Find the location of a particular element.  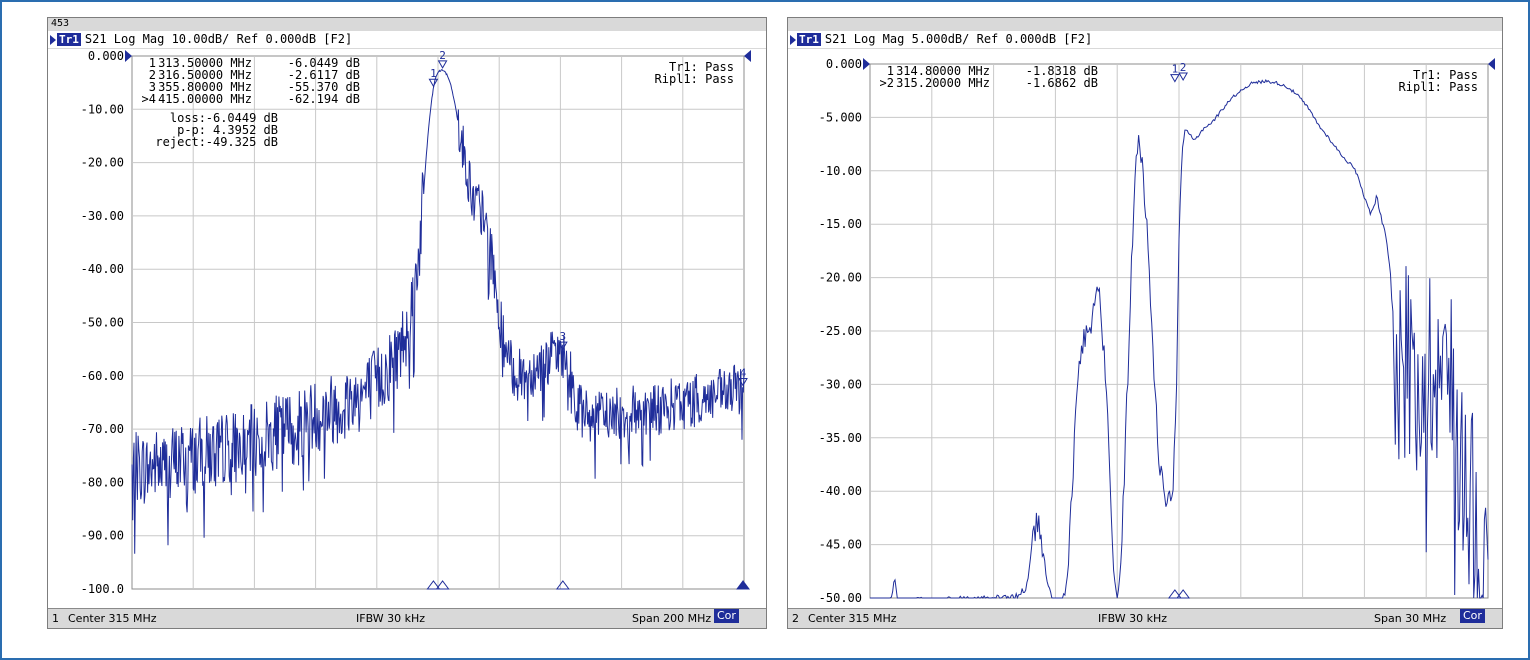

filter-stat-label: loss: is located at coordinates (188, 118).